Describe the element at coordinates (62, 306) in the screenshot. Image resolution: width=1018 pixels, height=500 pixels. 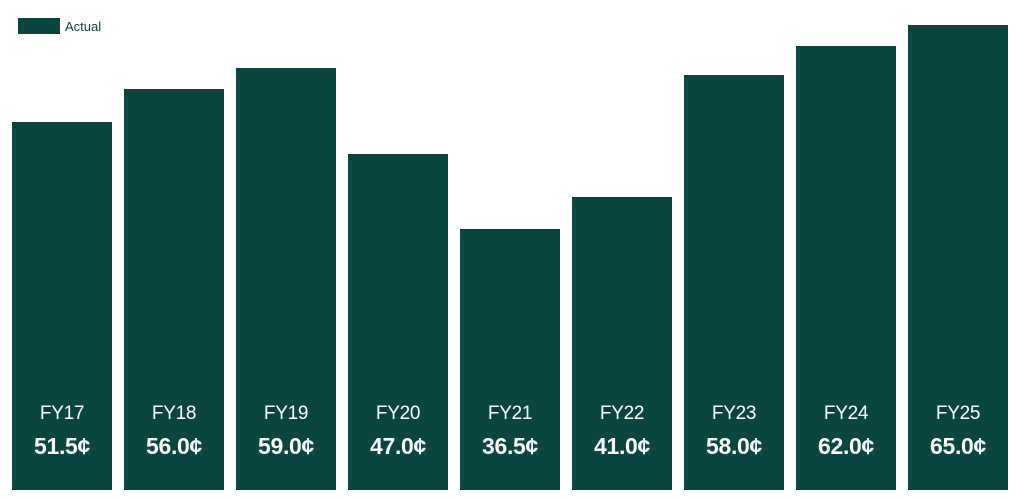
I see `bar-fy17: FY17 51.5¢` at that location.